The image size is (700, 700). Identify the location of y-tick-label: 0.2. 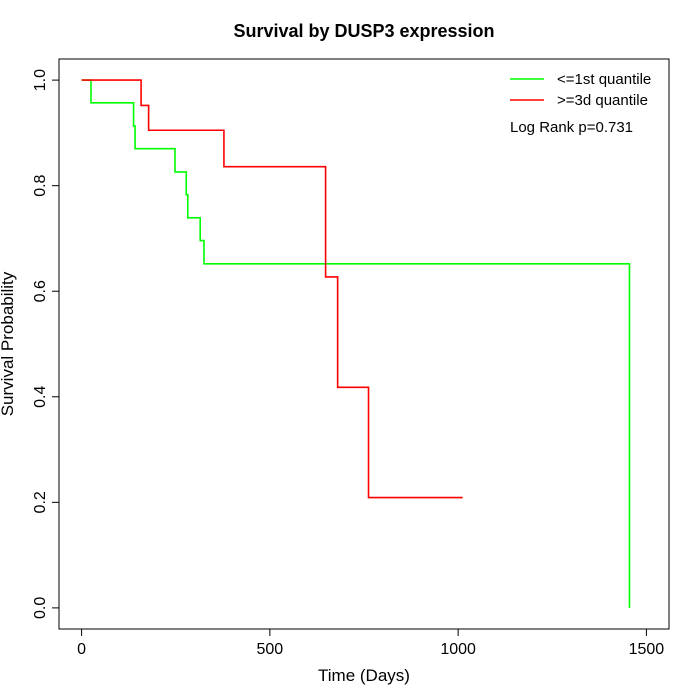
(40, 502).